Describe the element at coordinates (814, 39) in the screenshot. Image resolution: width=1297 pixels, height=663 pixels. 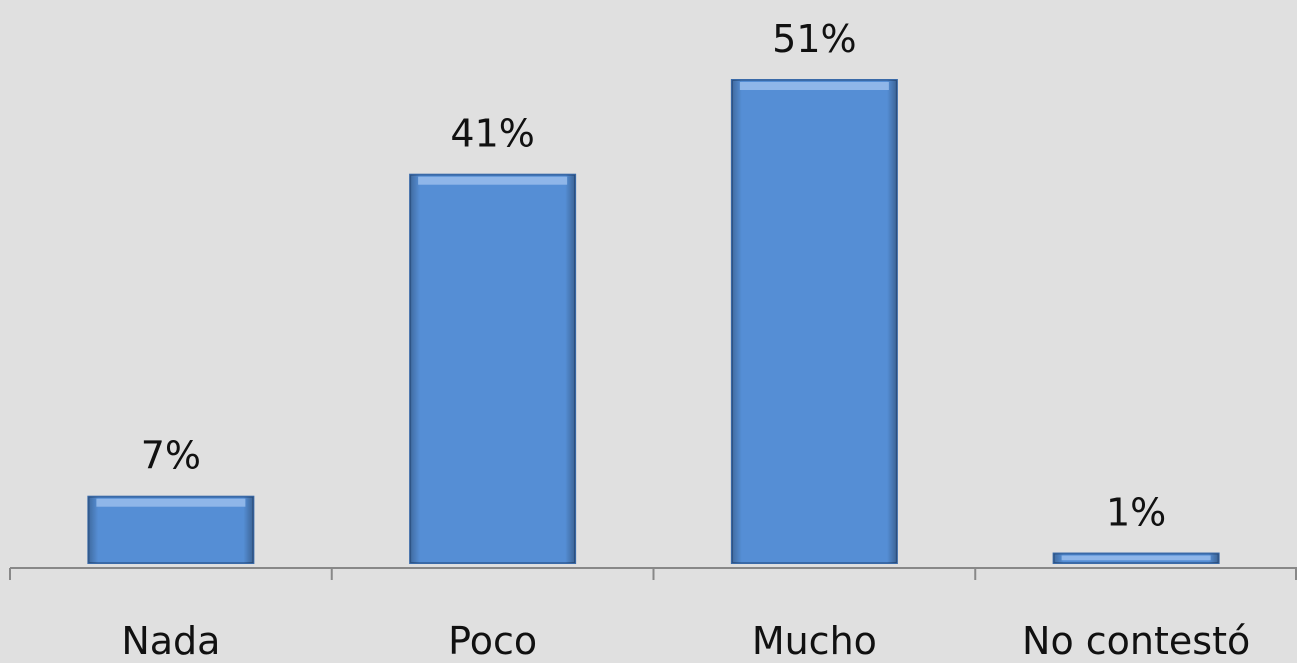
I see `value-label: 51%` at that location.